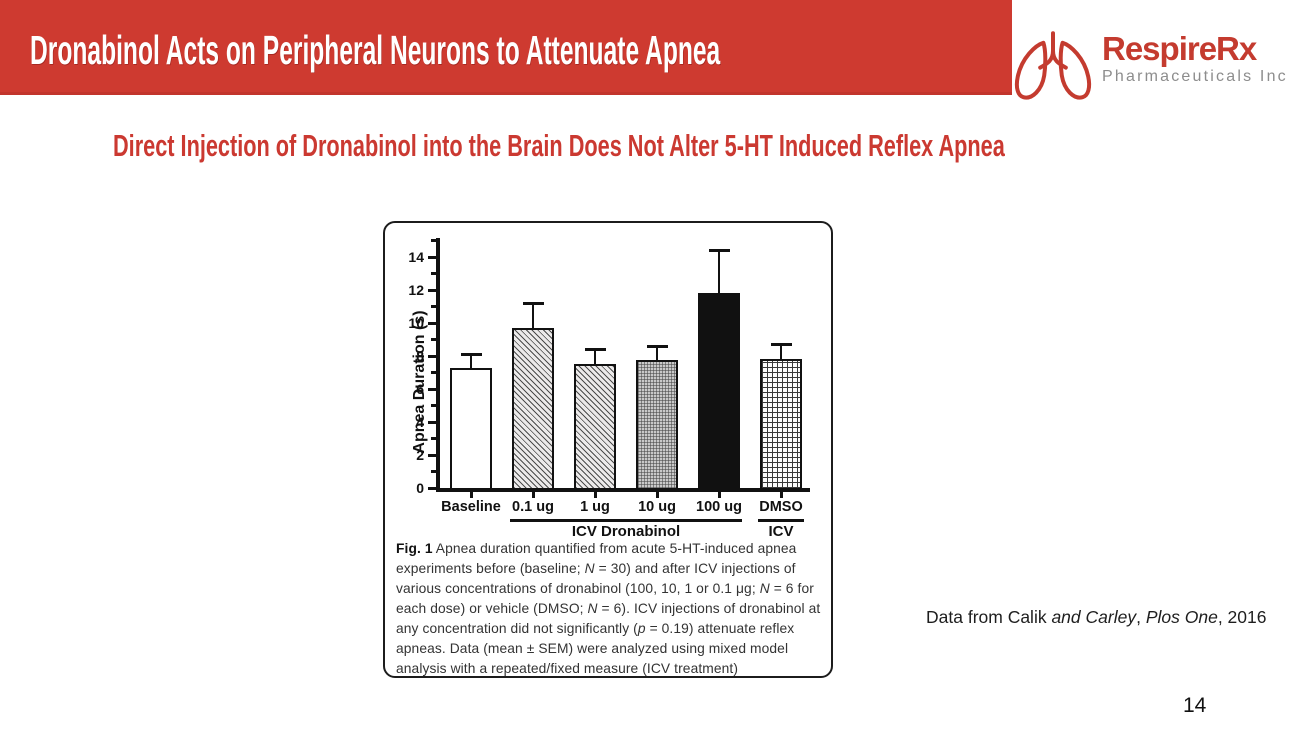 The height and width of the screenshot is (739, 1315). Describe the element at coordinates (781, 507) in the screenshot. I see `x-category-label: DMSO` at that location.